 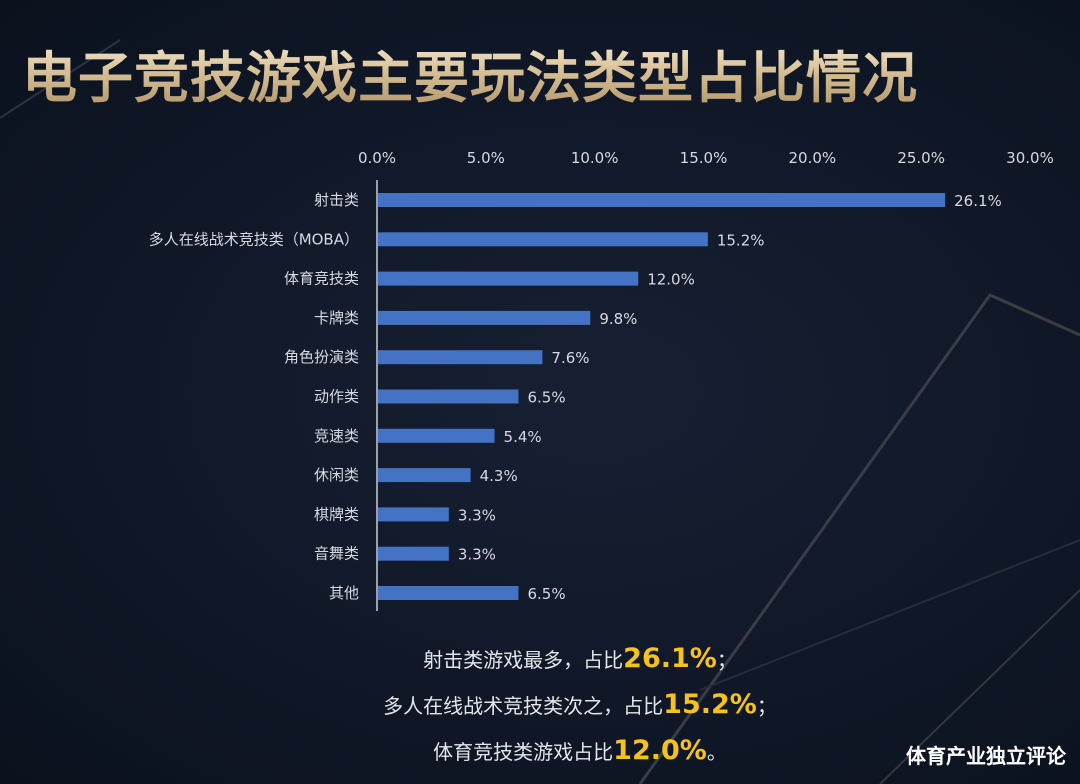 I want to click on deco-line-top-left, so click(x=60, y=79).